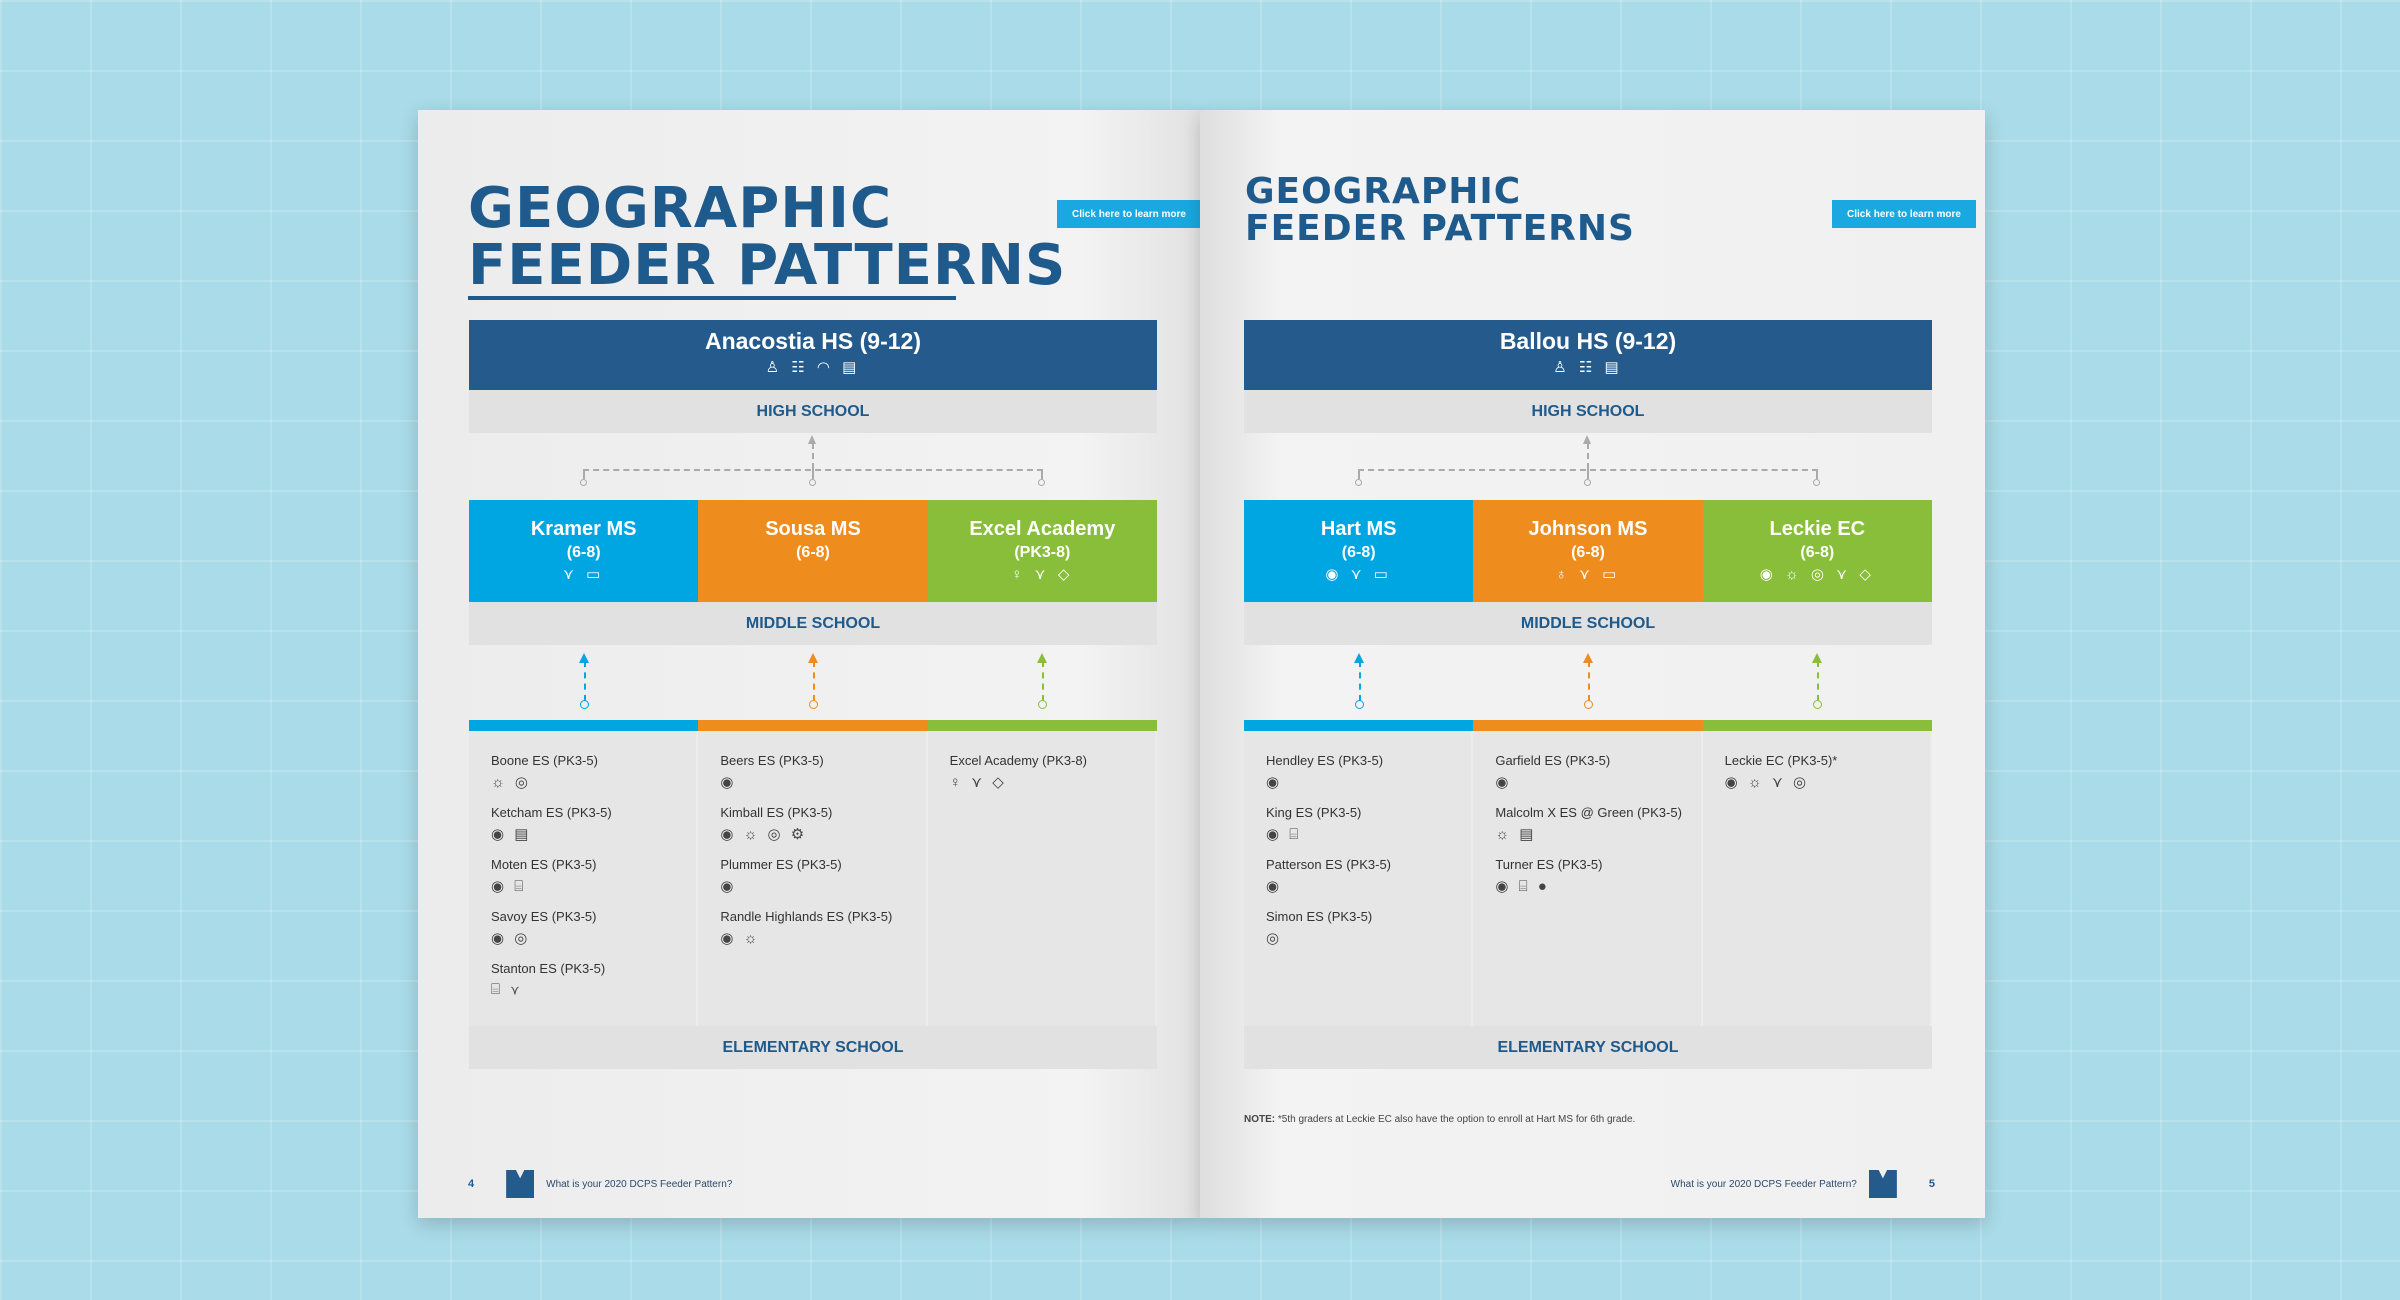 This screenshot has width=2400, height=1300. What do you see at coordinates (1781, 760) in the screenshot?
I see `elementary-school-name: Leckie EC (PK3-5)*` at bounding box center [1781, 760].